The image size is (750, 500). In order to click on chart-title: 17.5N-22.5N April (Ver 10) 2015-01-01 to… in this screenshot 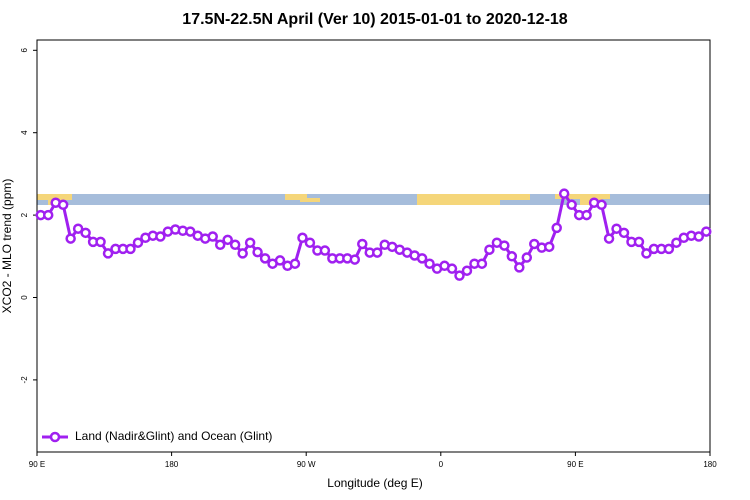, I will do `click(375, 19)`.